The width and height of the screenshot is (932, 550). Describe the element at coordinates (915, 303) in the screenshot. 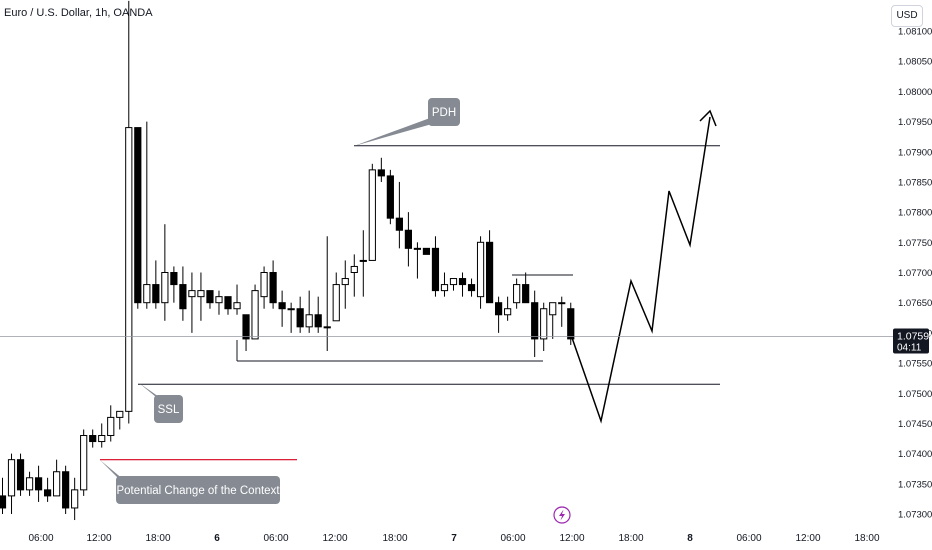

I see `y-tick-label: 1.07650` at that location.